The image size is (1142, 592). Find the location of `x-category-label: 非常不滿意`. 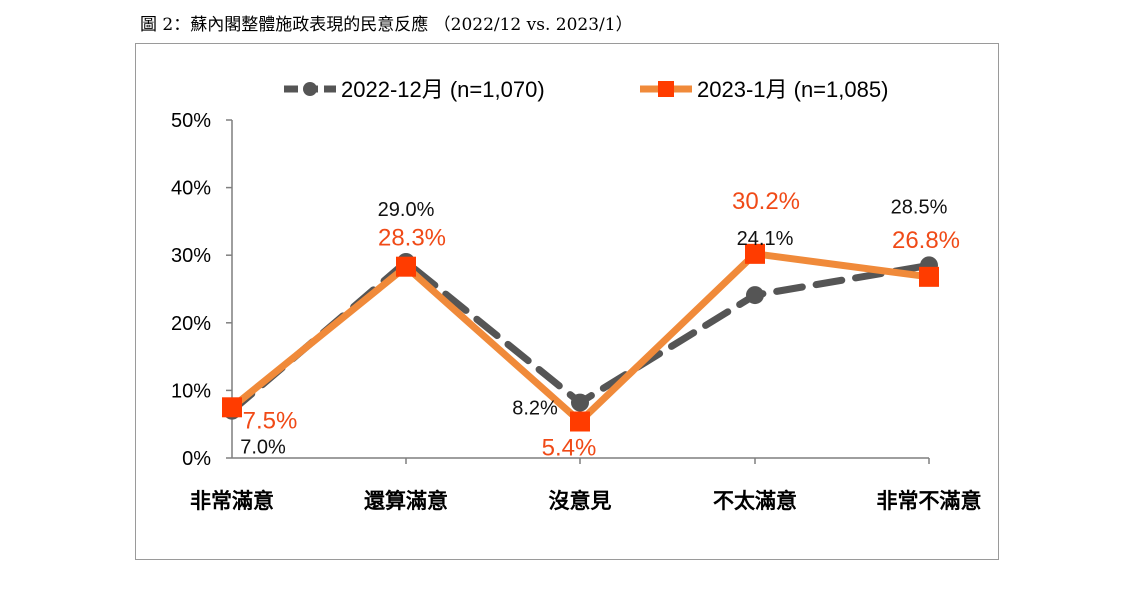

x-category-label: 非常不滿意 is located at coordinates (929, 501).